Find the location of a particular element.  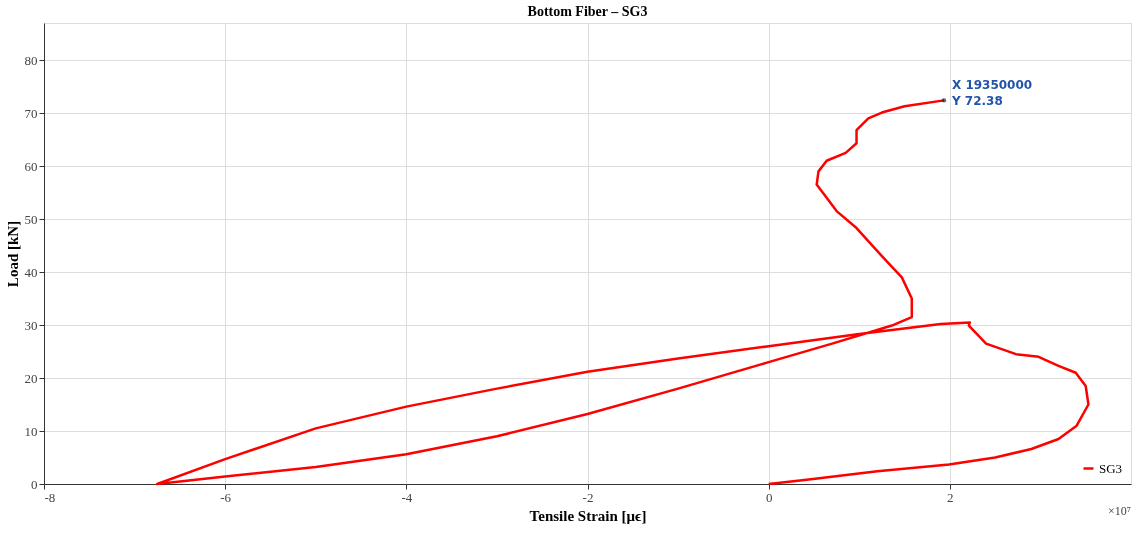

y-tick-label: 80 is located at coordinates (31, 60).